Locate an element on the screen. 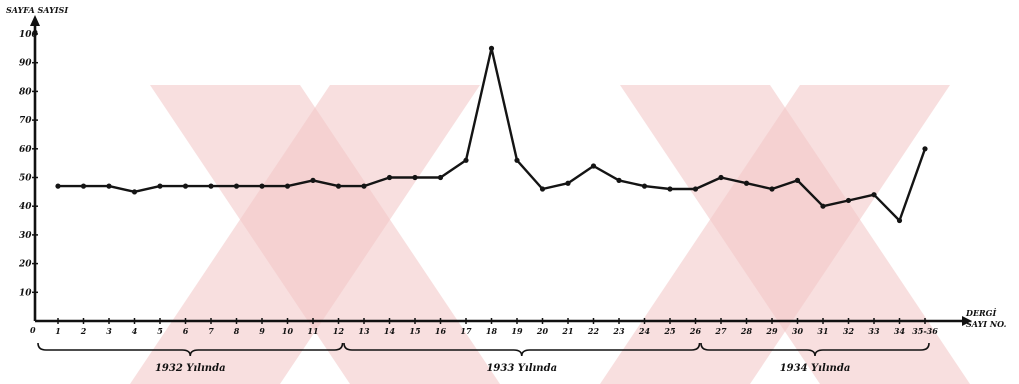 The height and width of the screenshot is (384, 1019). x-tick-label: 33 is located at coordinates (874, 331).